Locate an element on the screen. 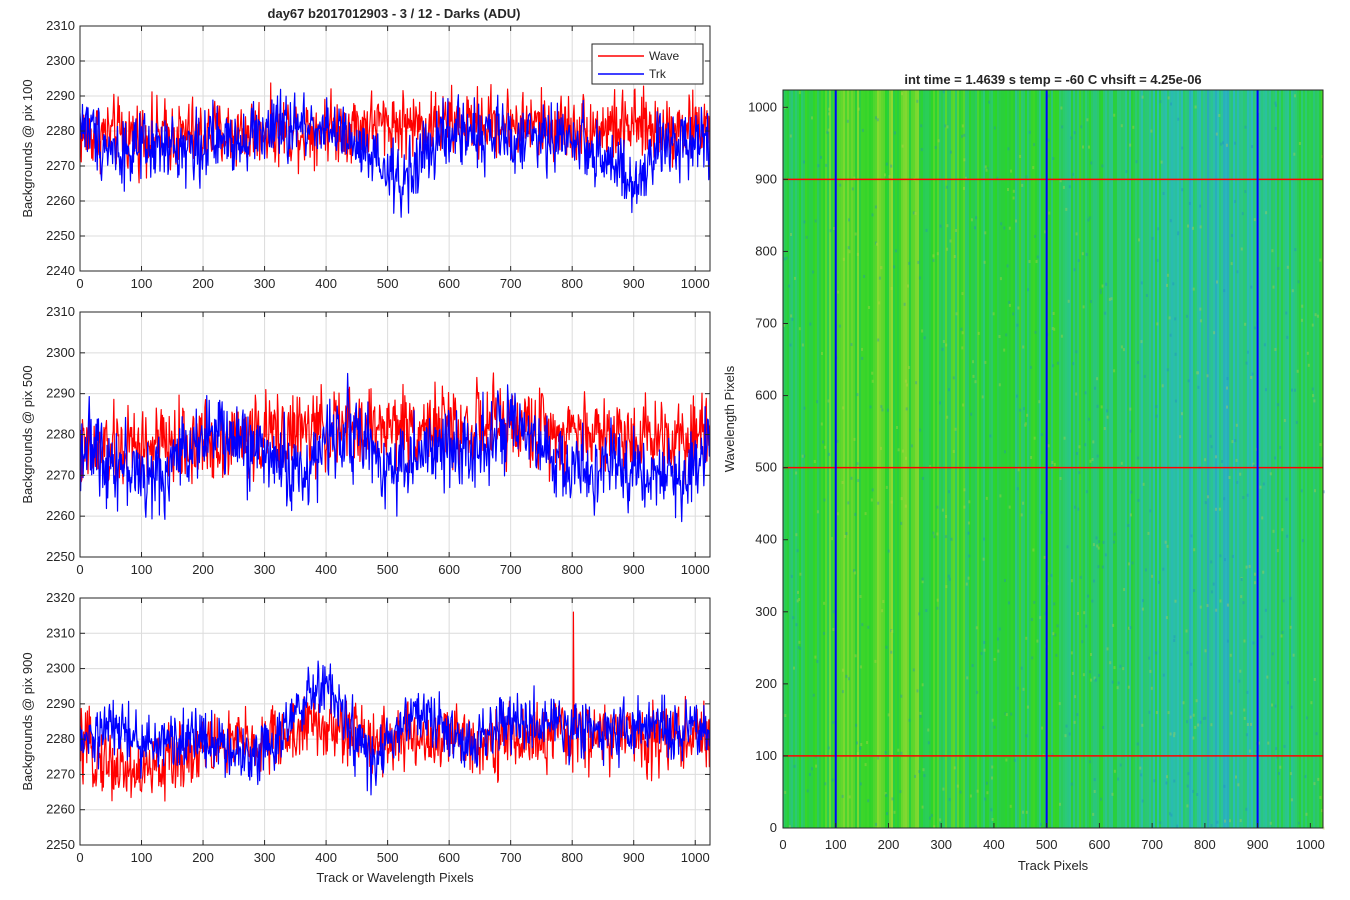 Image resolution: width=1350 pixels, height=900 pixels. x-tick-label: 400 is located at coordinates (994, 844).